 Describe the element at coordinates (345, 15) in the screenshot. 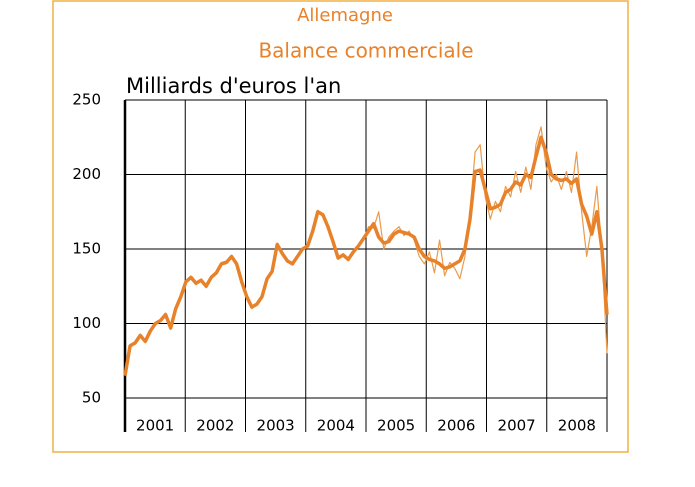

I see `chart-title: Allemagne` at that location.